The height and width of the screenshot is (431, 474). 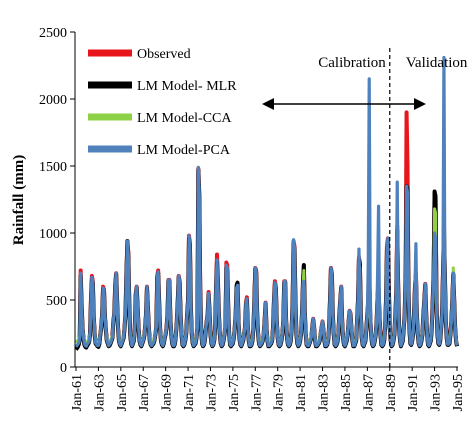 What do you see at coordinates (144, 392) in the screenshot?
I see `x-tick-label: Jan-67` at bounding box center [144, 392].